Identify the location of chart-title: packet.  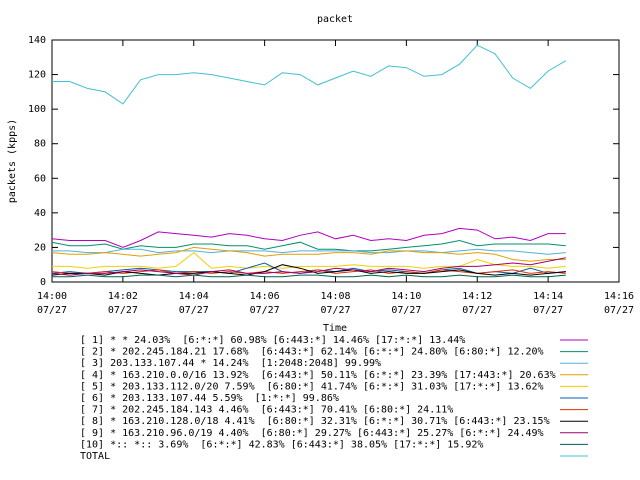
(335, 19).